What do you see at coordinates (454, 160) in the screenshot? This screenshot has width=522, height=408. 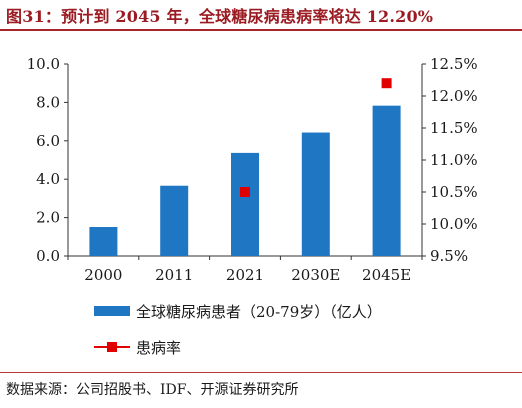 I see `right-axis-tick-label: 11.0%` at bounding box center [454, 160].